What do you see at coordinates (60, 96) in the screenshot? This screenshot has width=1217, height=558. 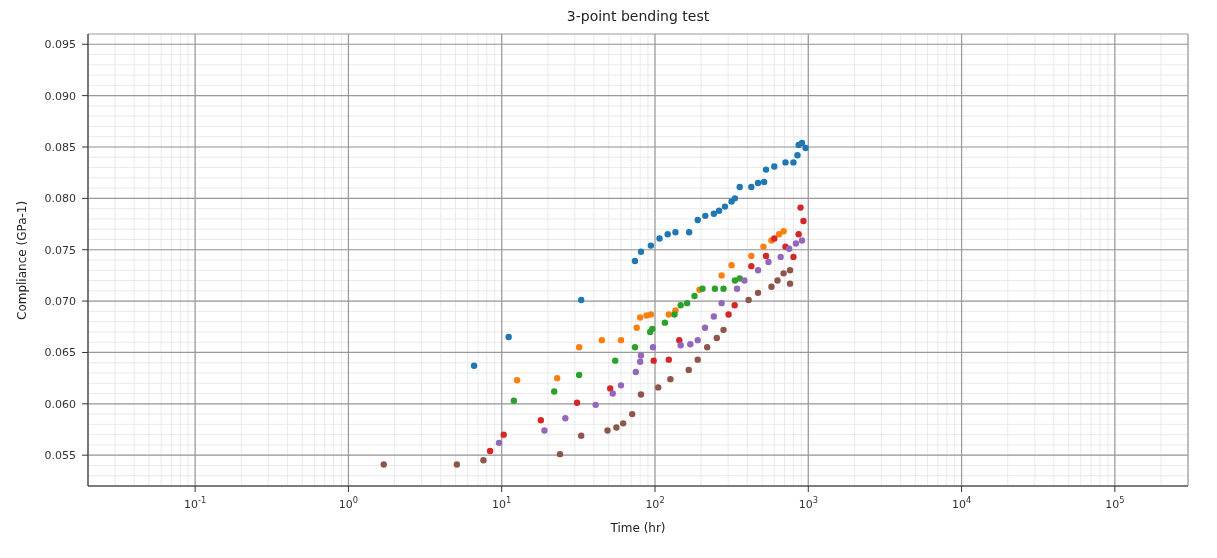 I see `y-tick-label: 0.090` at bounding box center [60, 96].